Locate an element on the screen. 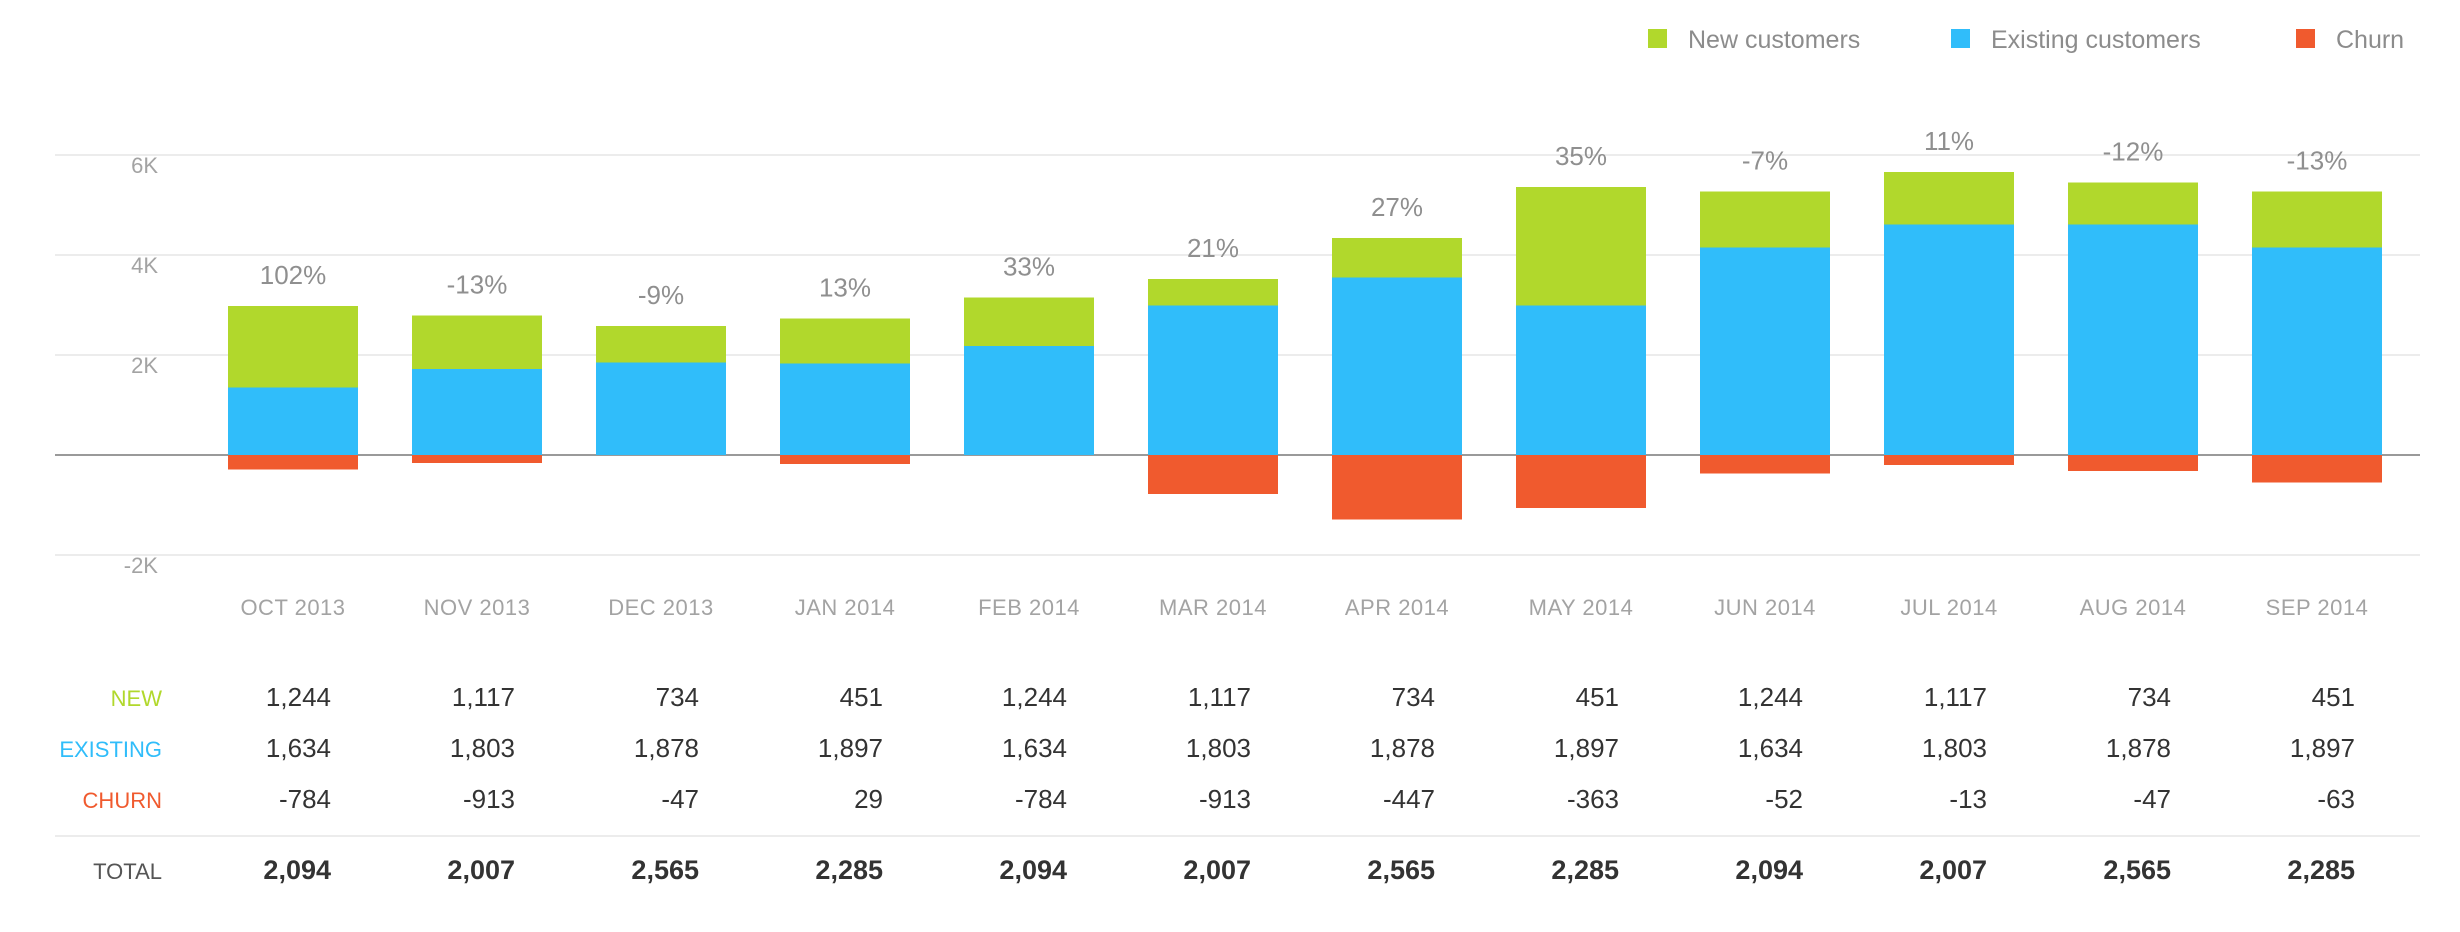 The width and height of the screenshot is (2460, 932). percent-label: -12% is located at coordinates (2133, 152).